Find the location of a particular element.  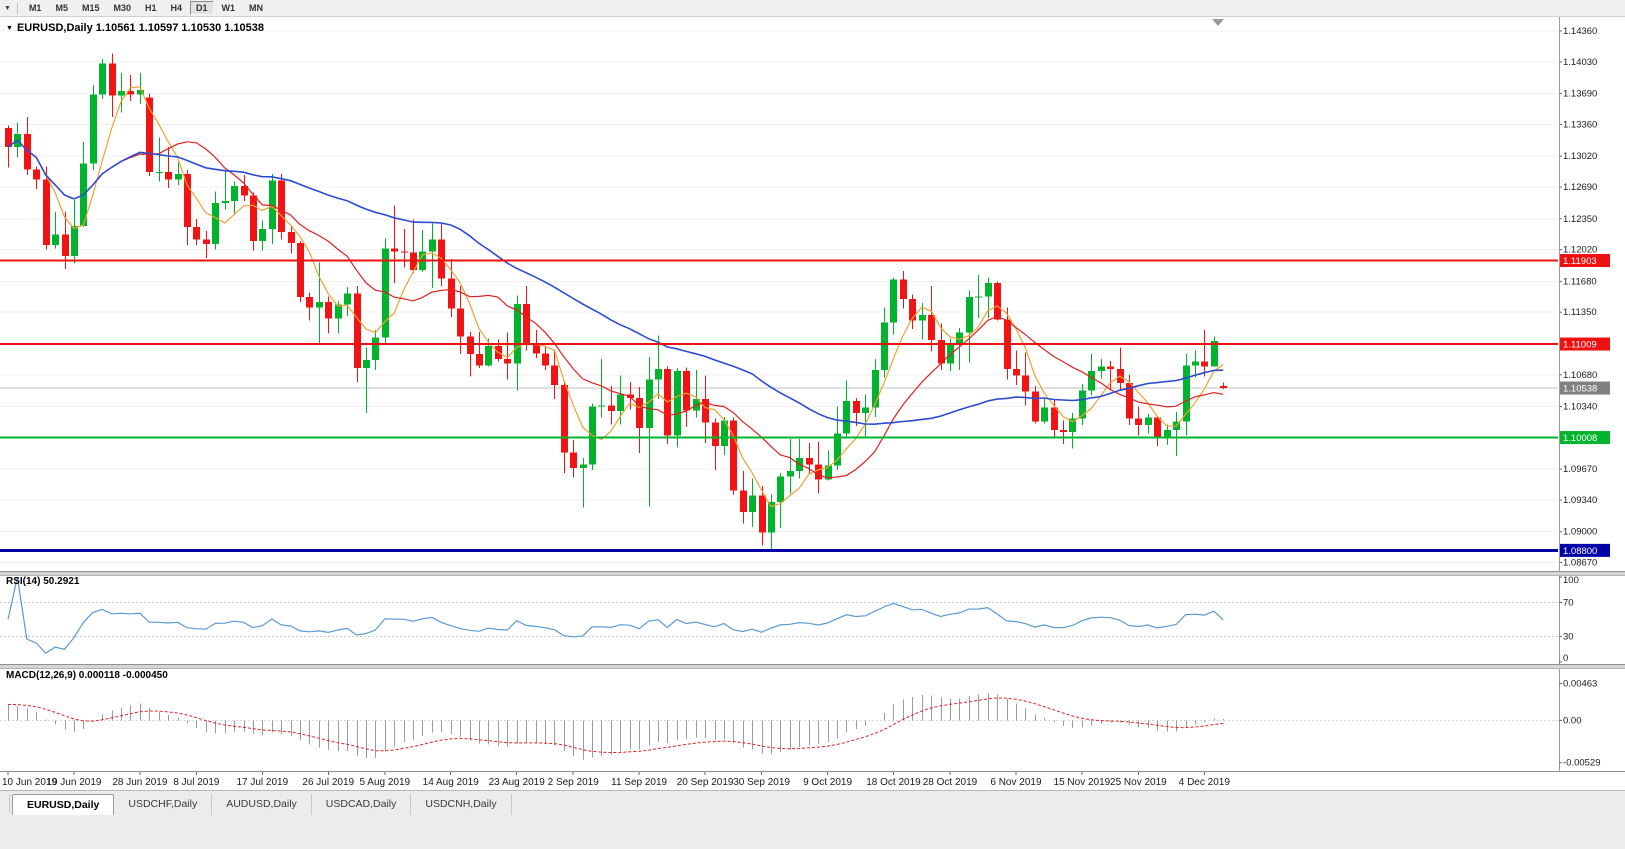

price-tick-label: 1.09000 is located at coordinates (1580, 532).